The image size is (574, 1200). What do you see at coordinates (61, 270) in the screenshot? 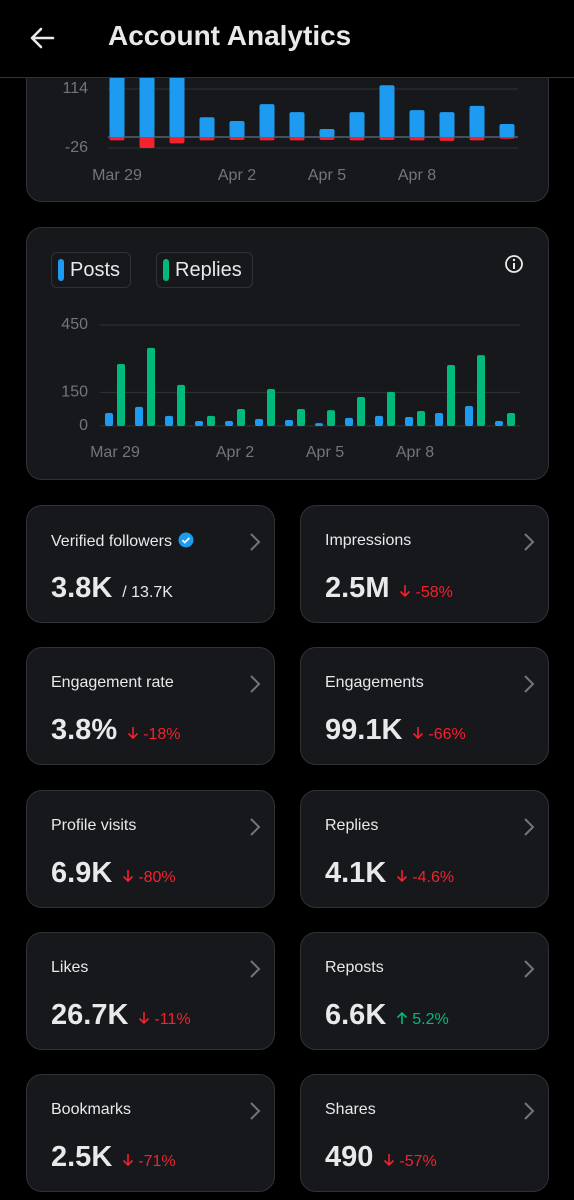
I see `legend-swatch` at bounding box center [61, 270].